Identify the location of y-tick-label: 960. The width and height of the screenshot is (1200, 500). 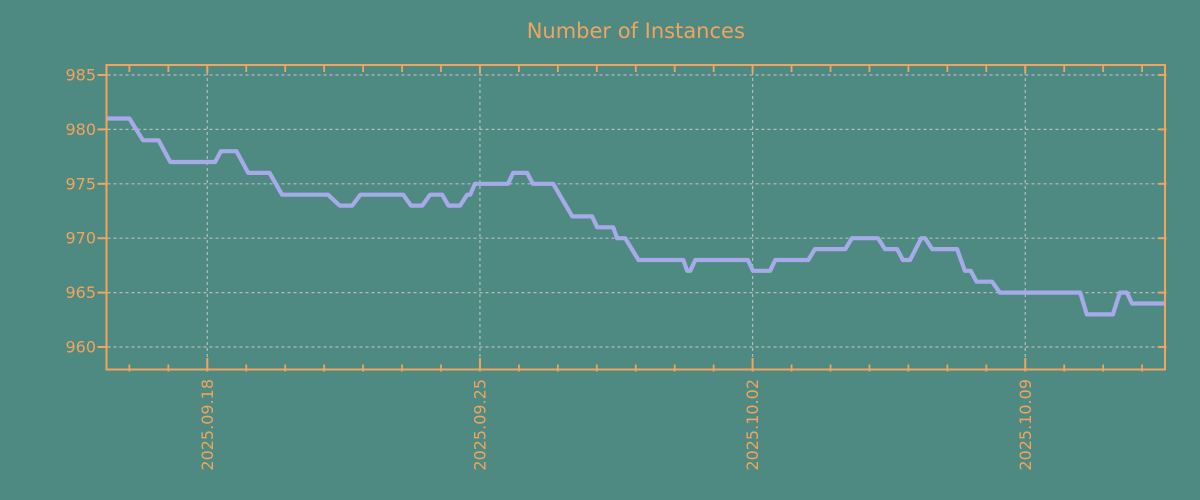
(80, 347).